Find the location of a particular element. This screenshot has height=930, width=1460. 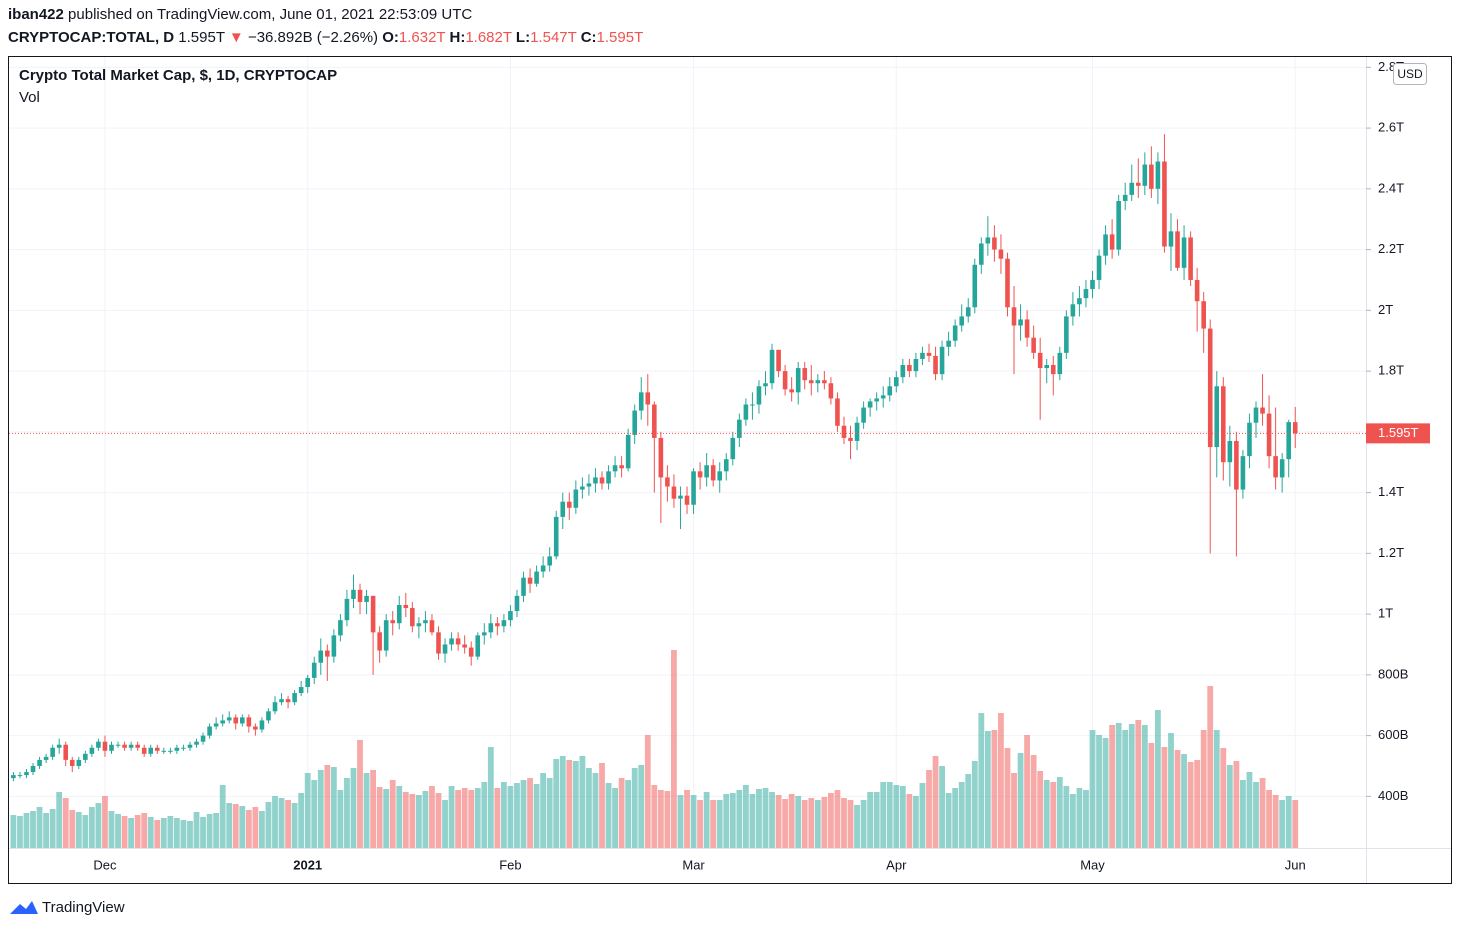

currency-box is located at coordinates (1410, 74).